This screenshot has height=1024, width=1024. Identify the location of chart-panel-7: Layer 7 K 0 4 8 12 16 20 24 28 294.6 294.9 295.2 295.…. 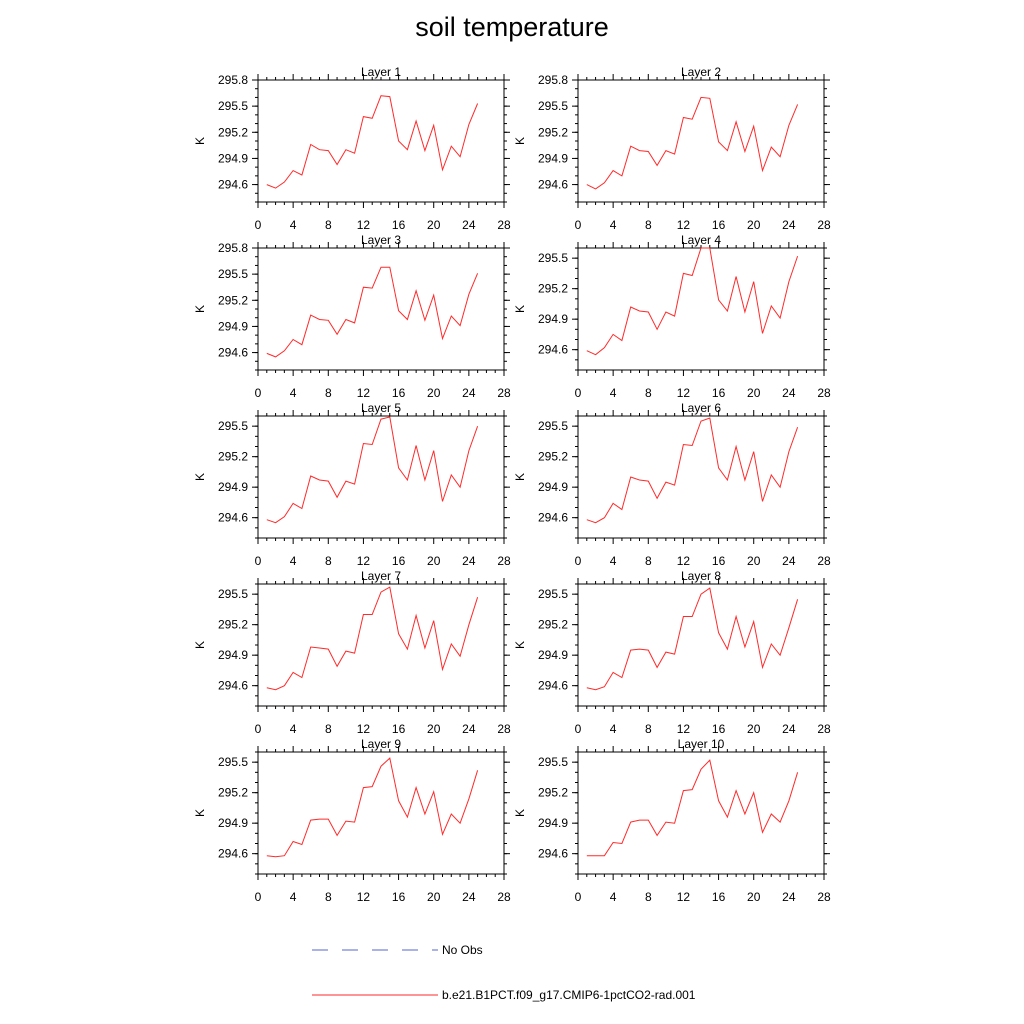
(352, 652).